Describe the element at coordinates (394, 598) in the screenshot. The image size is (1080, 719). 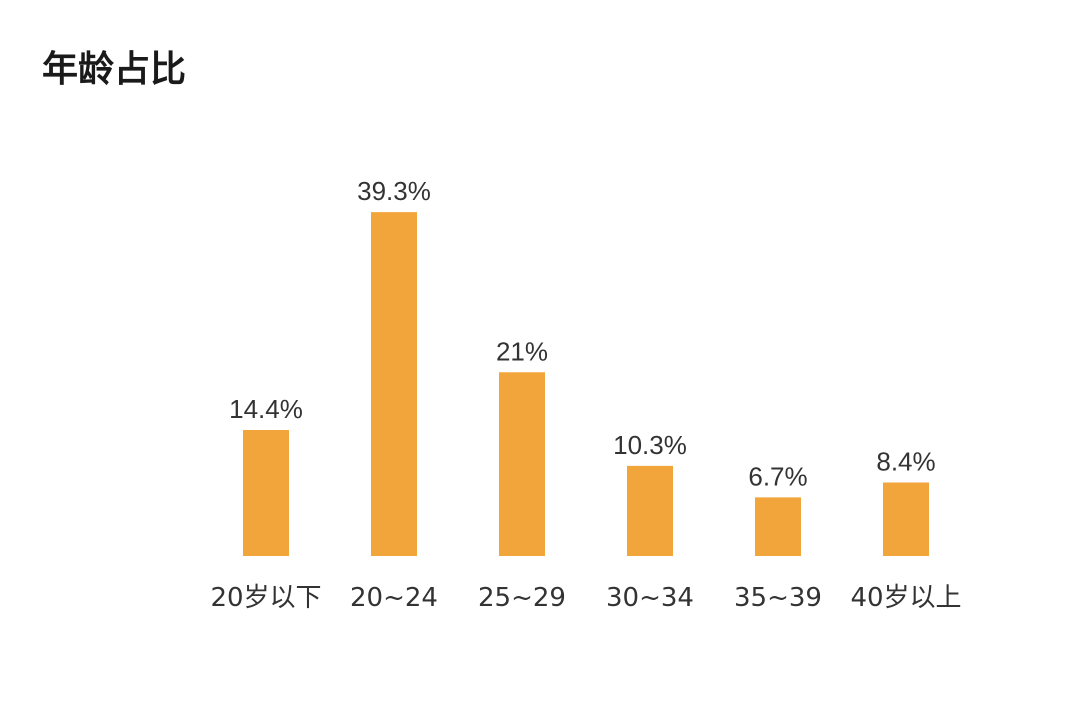
I see `category-label-1: 20~24` at that location.